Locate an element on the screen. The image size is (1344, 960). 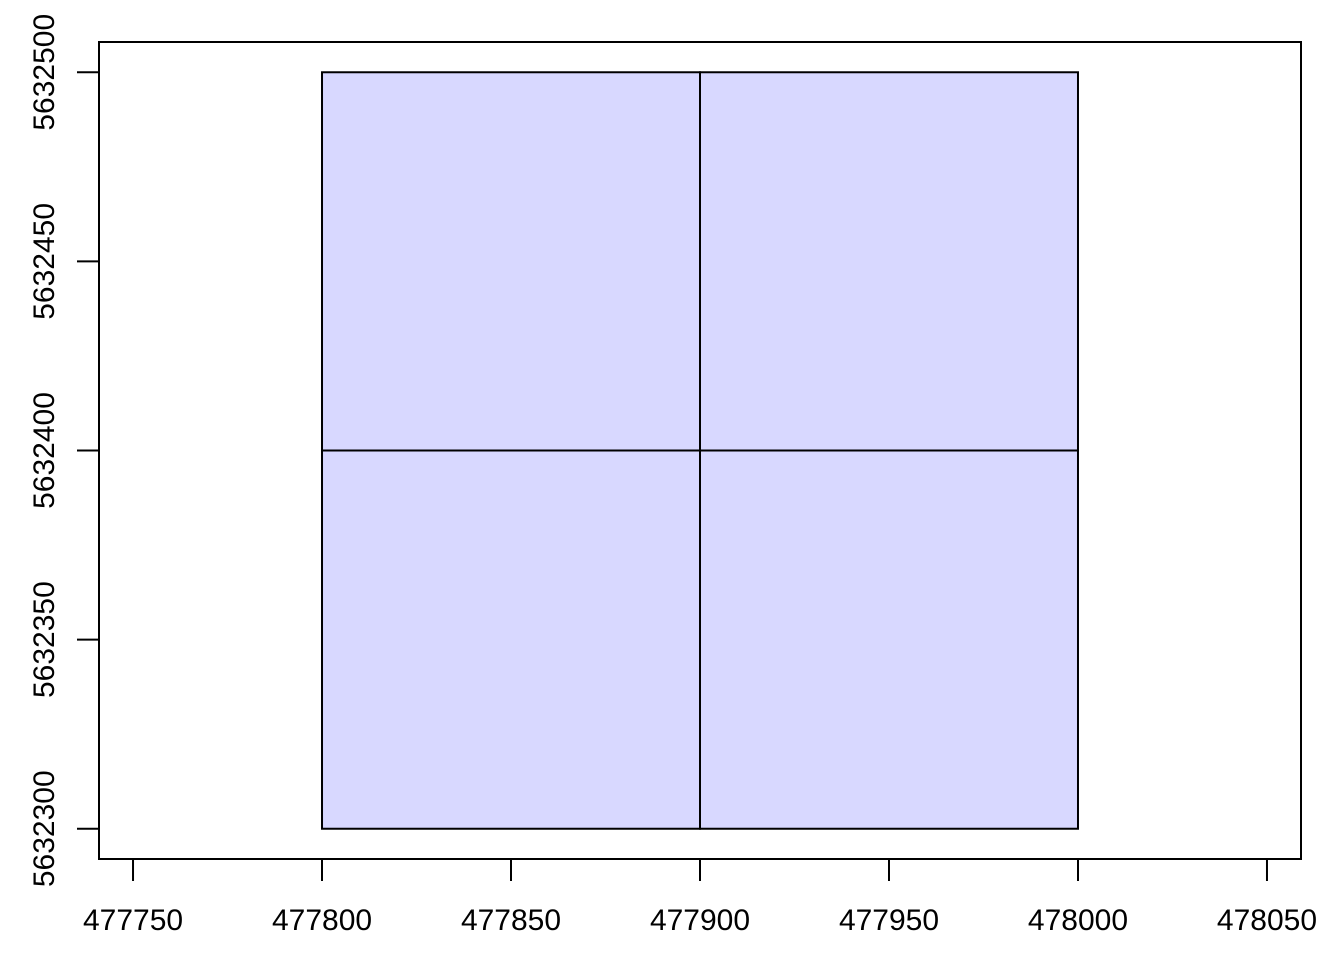
x-tick-label: 478000 is located at coordinates (1078, 920).